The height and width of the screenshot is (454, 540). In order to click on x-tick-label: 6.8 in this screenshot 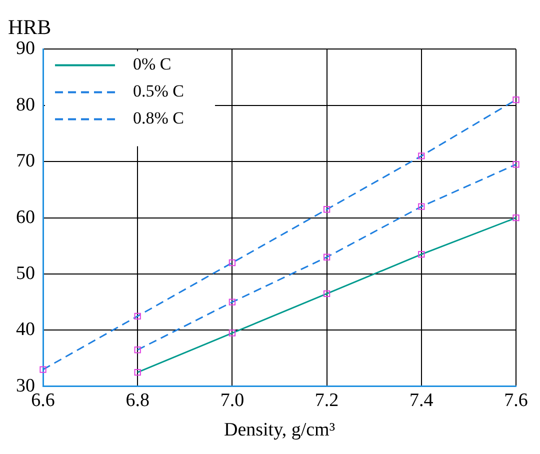, I will do `click(138, 400)`.